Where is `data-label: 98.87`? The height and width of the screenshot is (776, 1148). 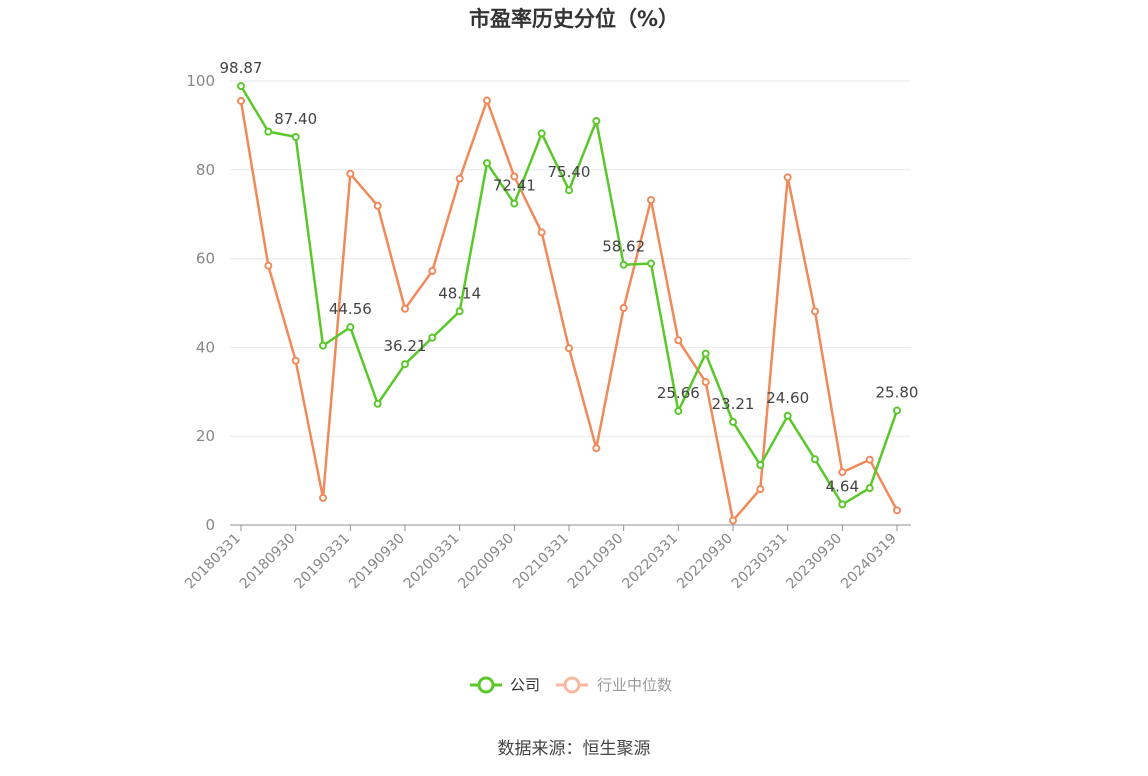 data-label: 98.87 is located at coordinates (241, 68).